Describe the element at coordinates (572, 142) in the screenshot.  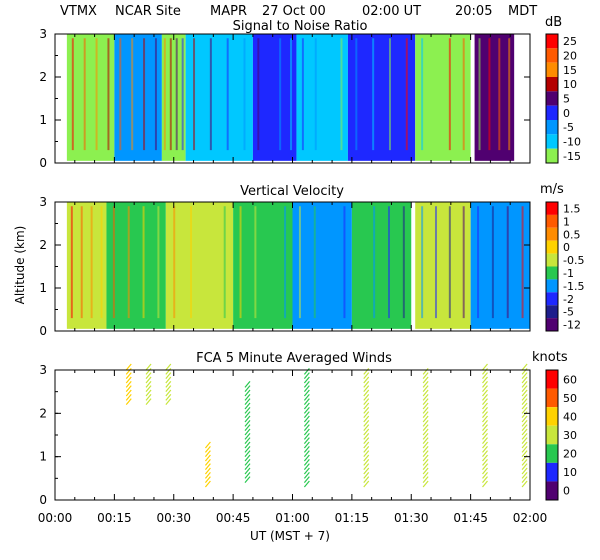
I see `colorbar-label: -10` at that location.